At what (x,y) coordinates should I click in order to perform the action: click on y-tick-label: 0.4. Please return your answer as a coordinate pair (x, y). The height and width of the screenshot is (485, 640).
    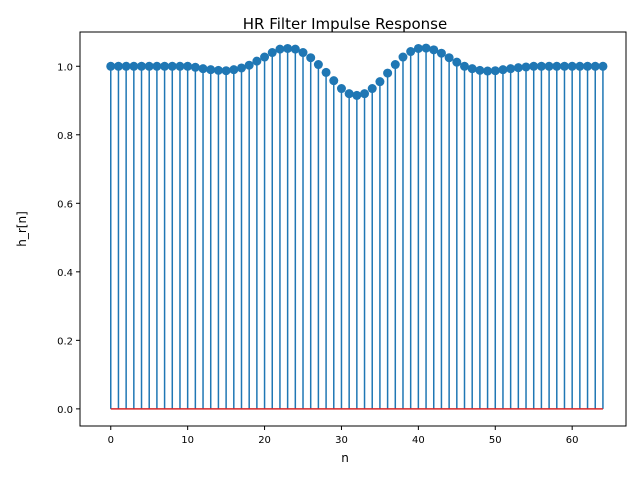
    Looking at the image, I should click on (65, 273).